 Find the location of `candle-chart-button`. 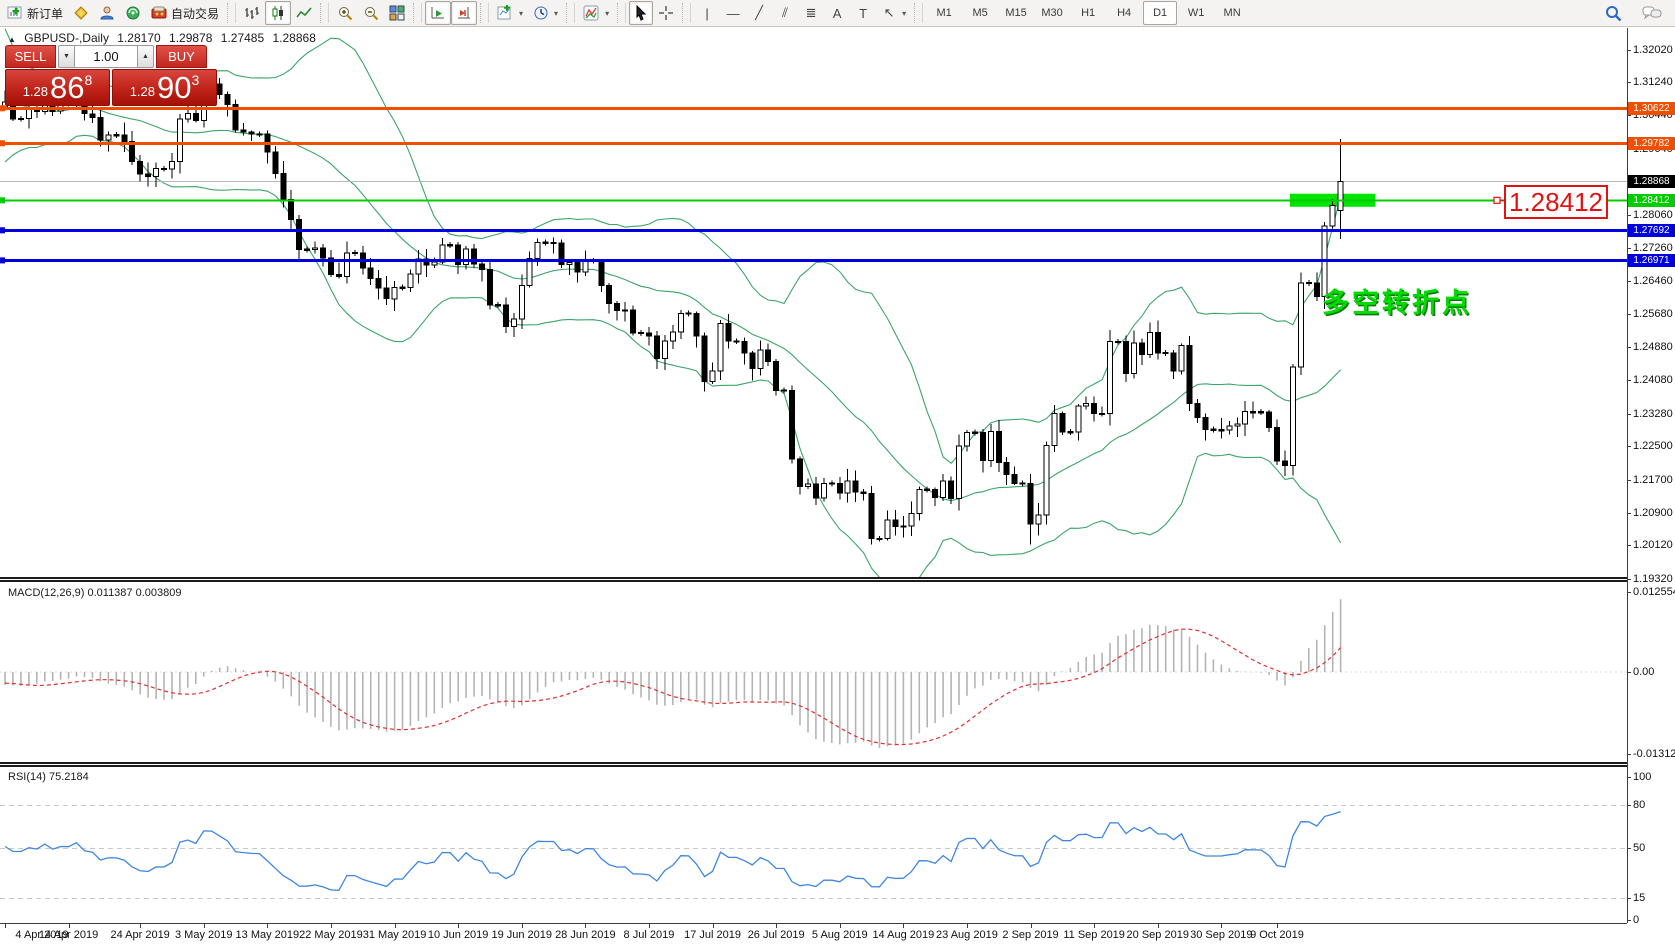

candle-chart-button is located at coordinates (278, 13).